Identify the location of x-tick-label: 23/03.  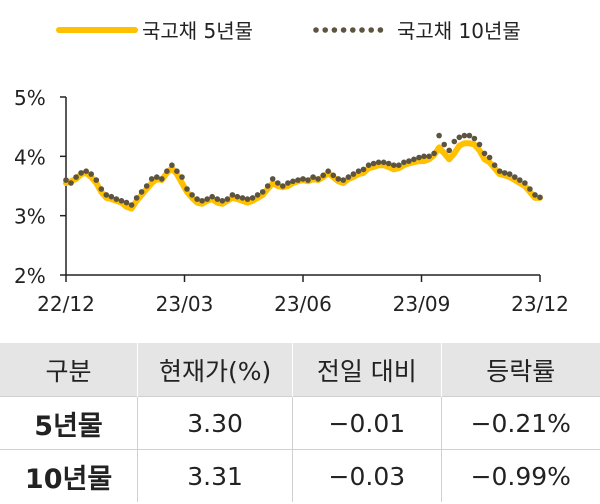
(185, 304).